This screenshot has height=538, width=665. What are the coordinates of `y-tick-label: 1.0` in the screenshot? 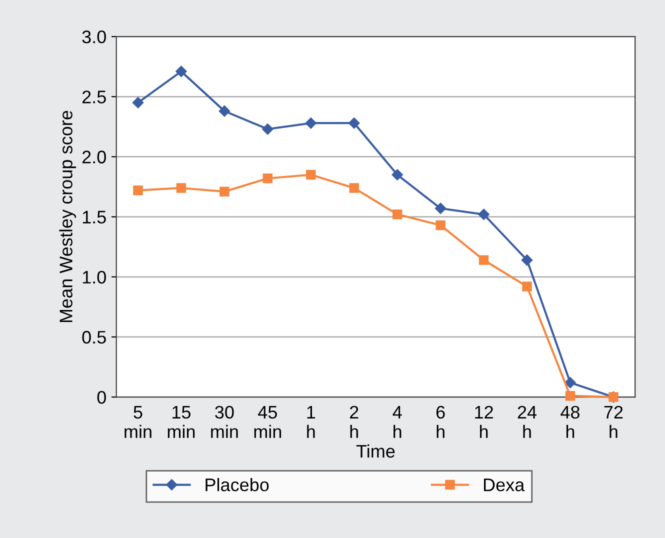 It's located at (94, 277).